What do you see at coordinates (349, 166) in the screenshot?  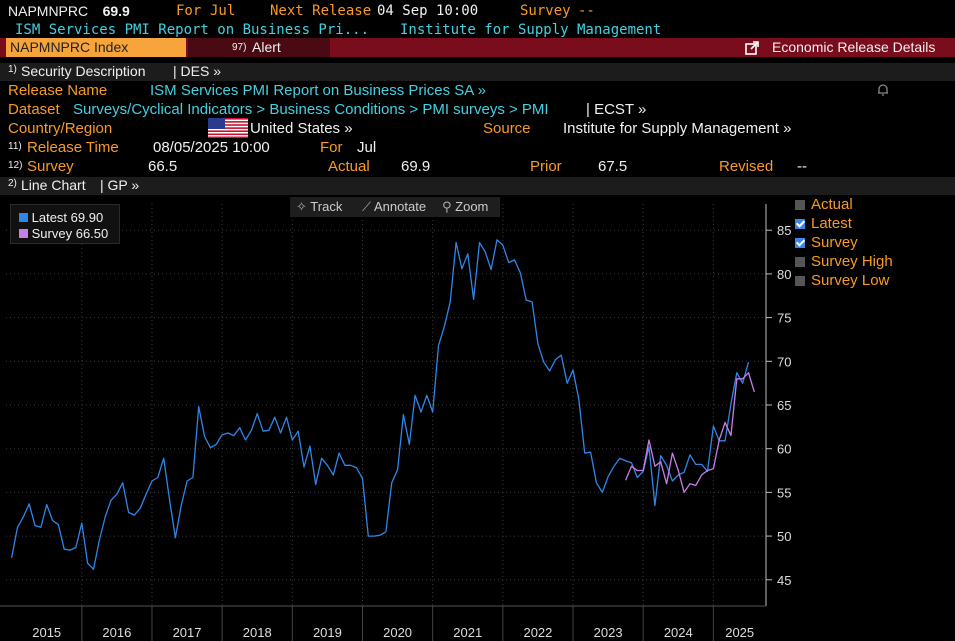 I see `actual-label: Actual` at bounding box center [349, 166].